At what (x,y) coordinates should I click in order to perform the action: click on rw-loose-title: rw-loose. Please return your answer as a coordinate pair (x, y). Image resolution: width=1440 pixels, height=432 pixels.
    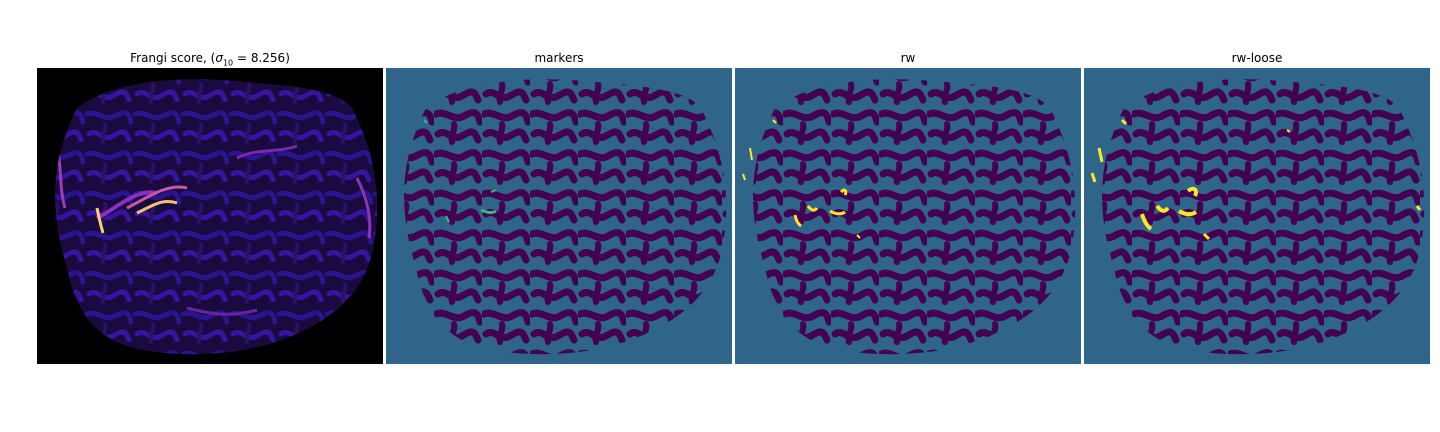
    Looking at the image, I should click on (1257, 58).